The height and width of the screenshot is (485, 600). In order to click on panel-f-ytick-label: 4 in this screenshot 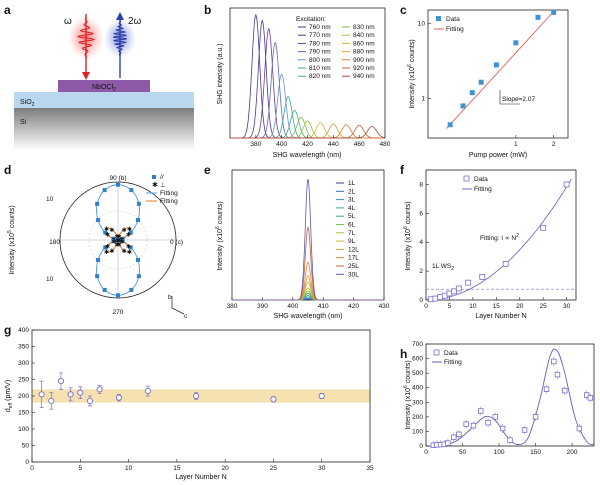, I will do `click(421, 242)`.